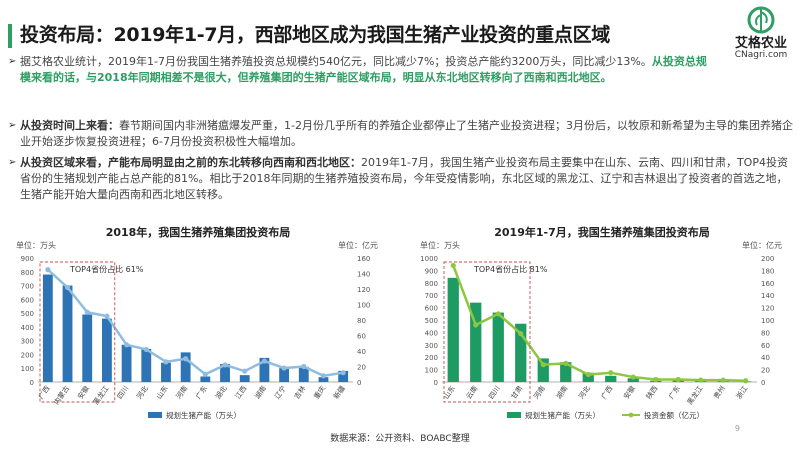  I want to click on legend-swatch-point, so click(631, 415).